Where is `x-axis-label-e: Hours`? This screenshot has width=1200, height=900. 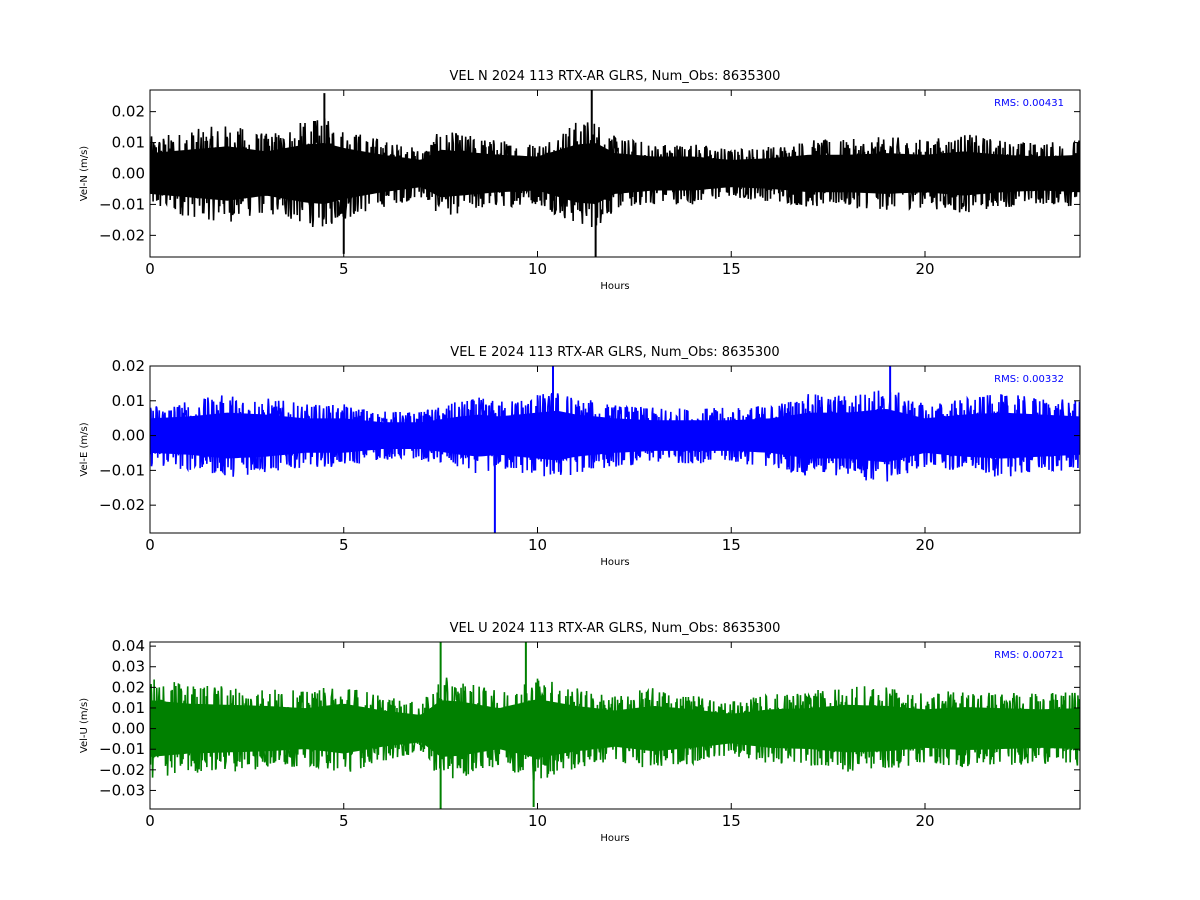 x-axis-label-e: Hours is located at coordinates (614, 562).